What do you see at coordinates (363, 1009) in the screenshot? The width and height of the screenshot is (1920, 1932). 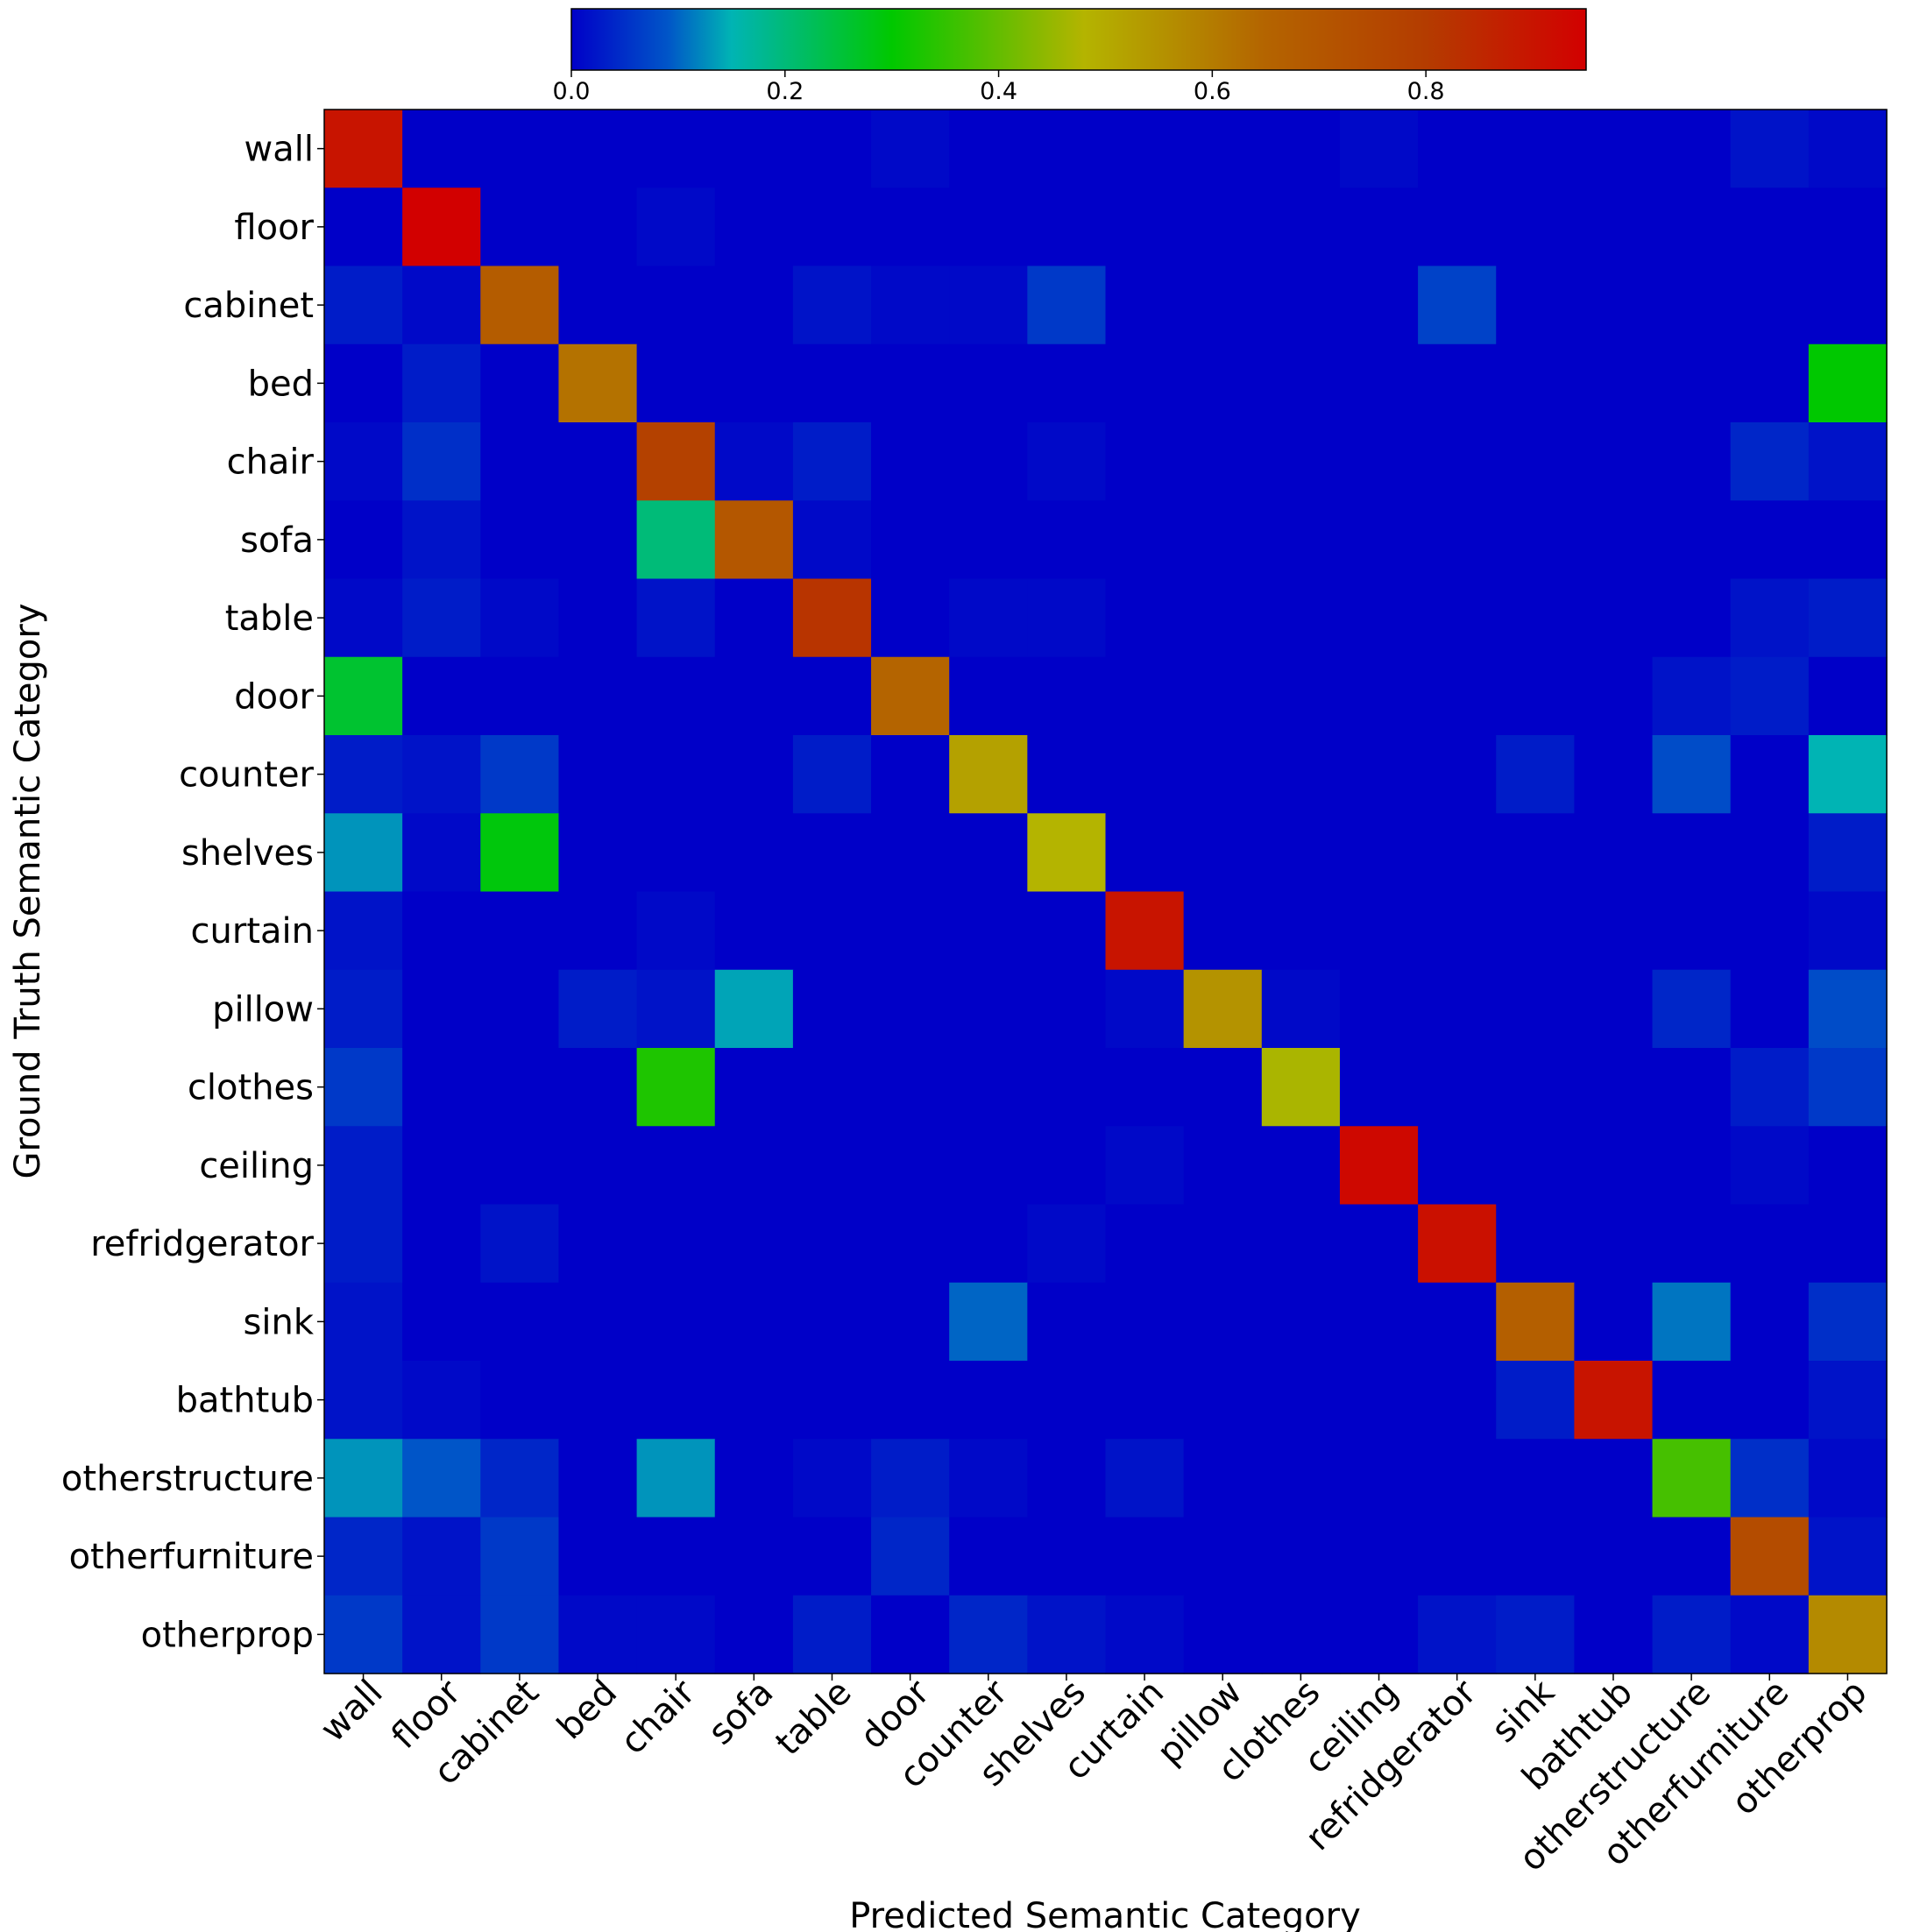 I see `heatmap-cell-pillow-wall` at bounding box center [363, 1009].